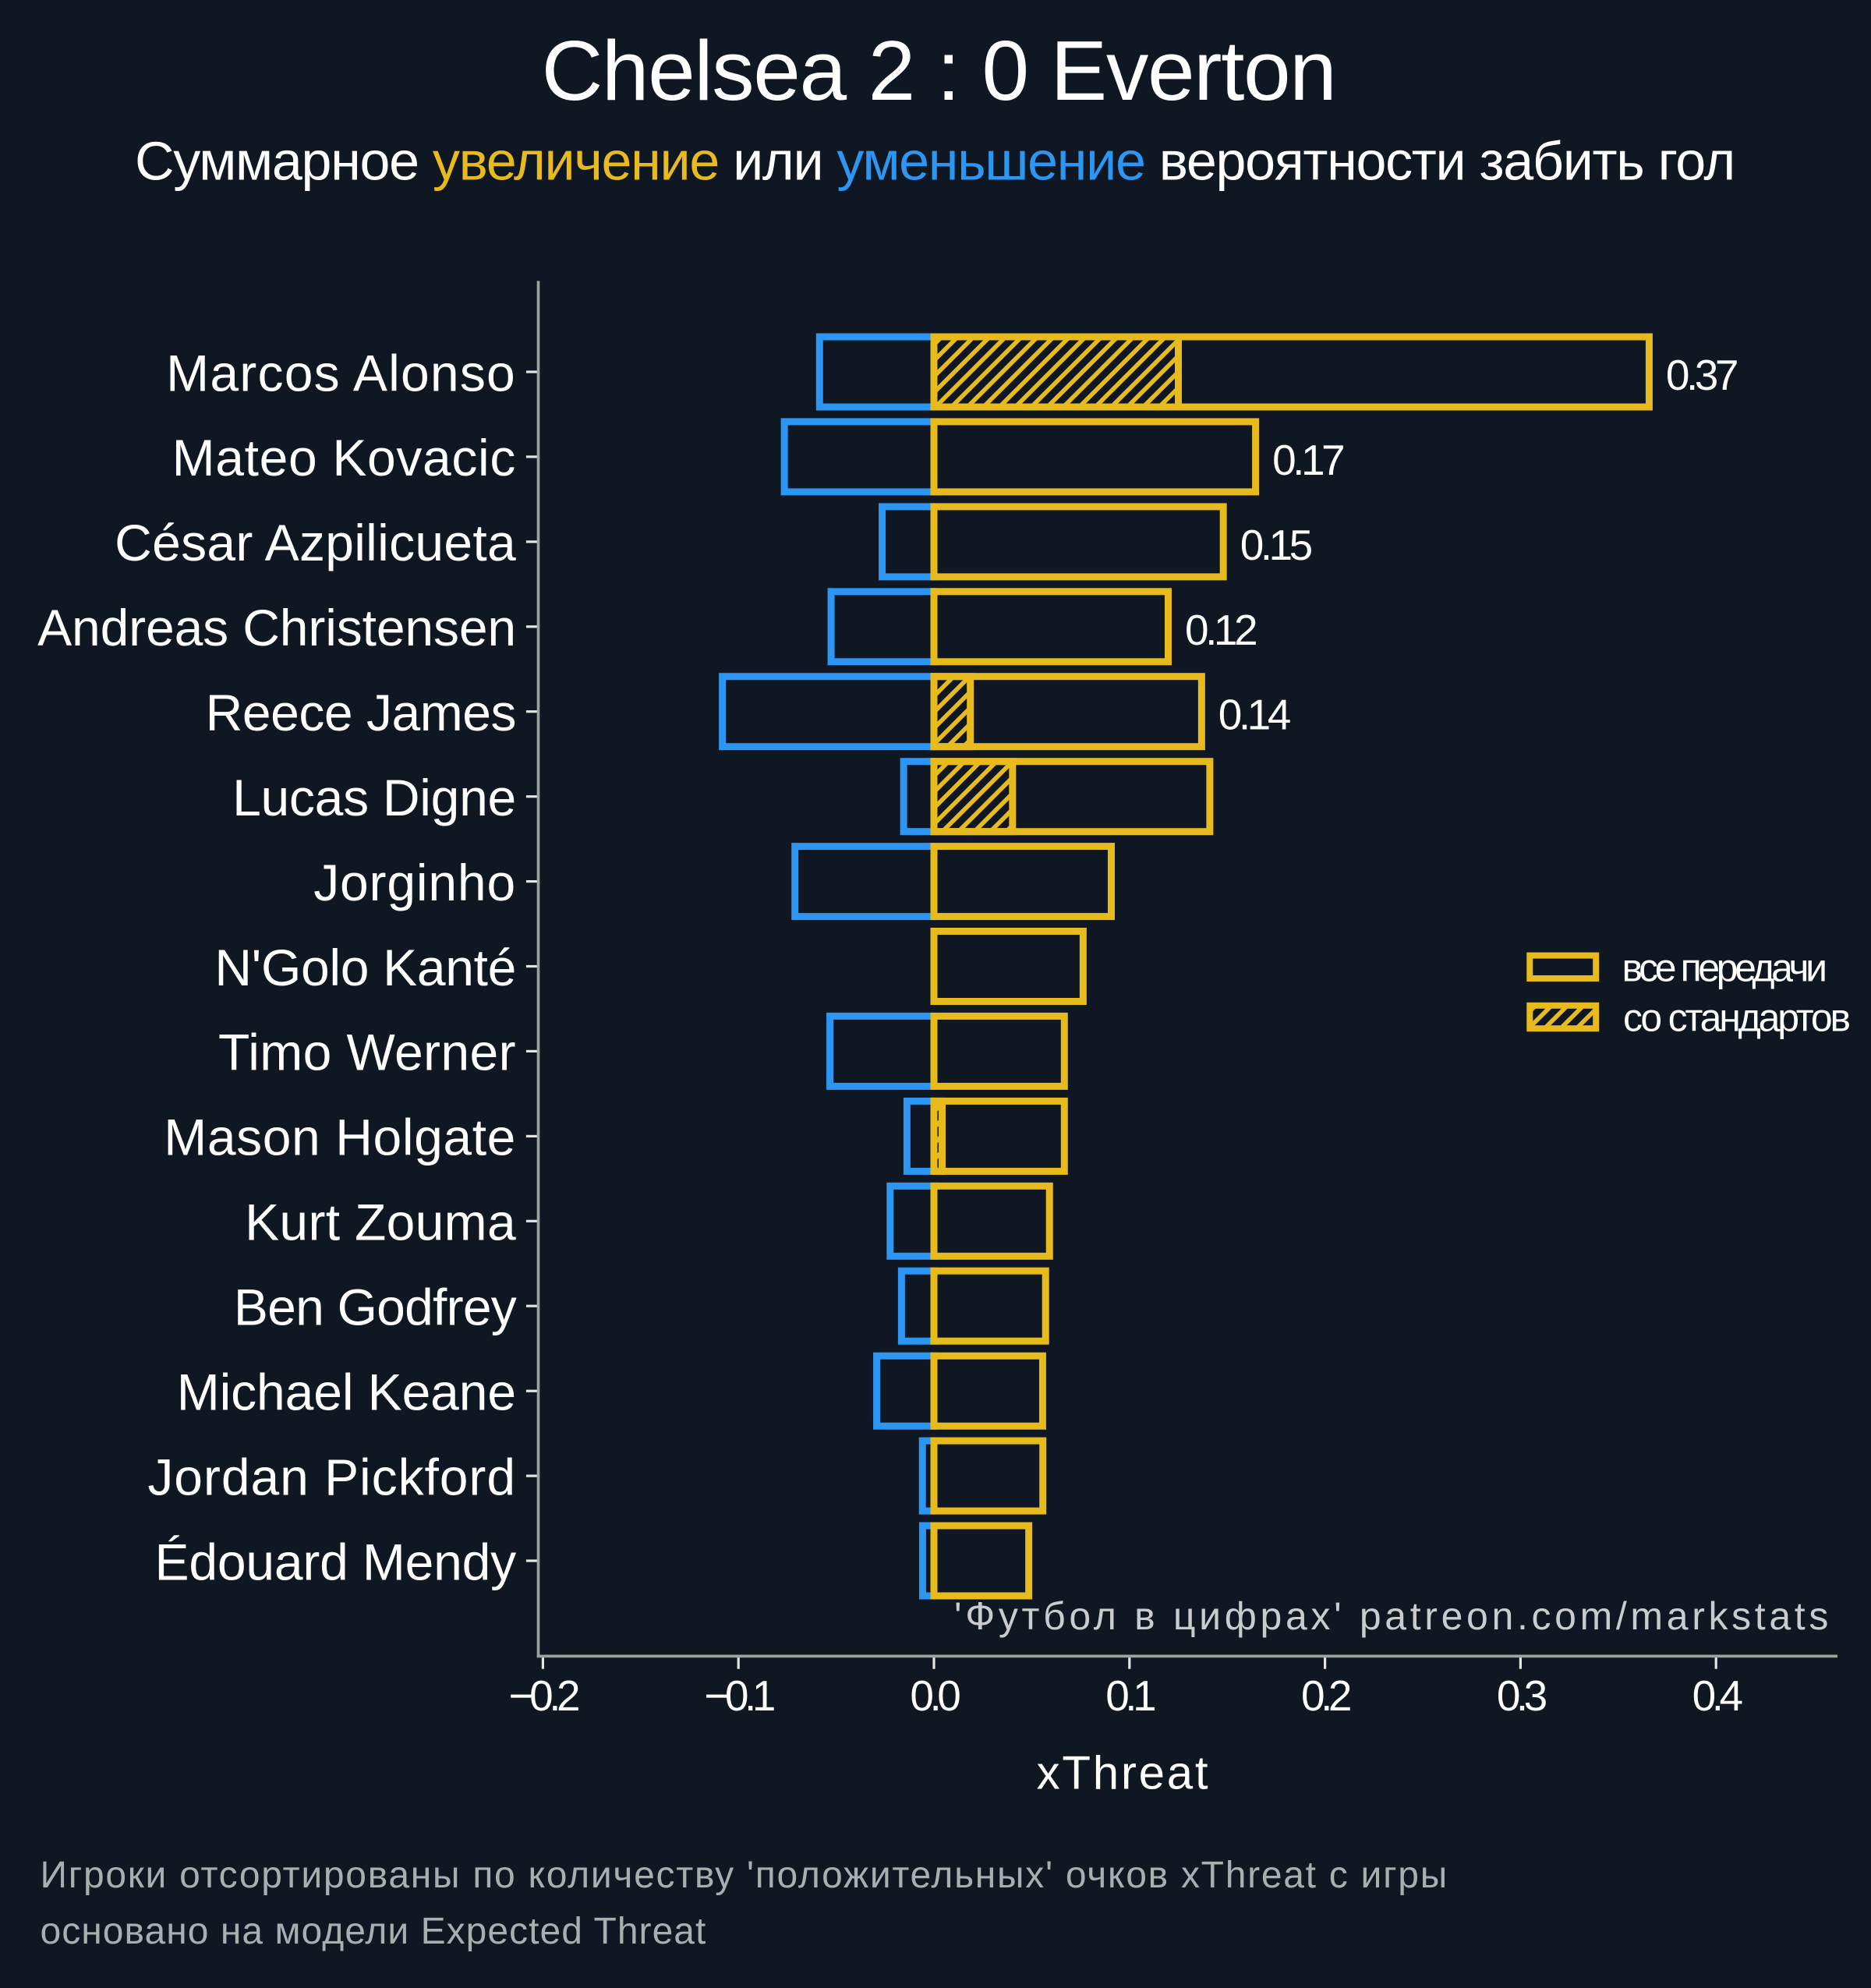 The image size is (1871, 1988). I want to click on svg-text: Andreas Christensen, so click(276, 627).